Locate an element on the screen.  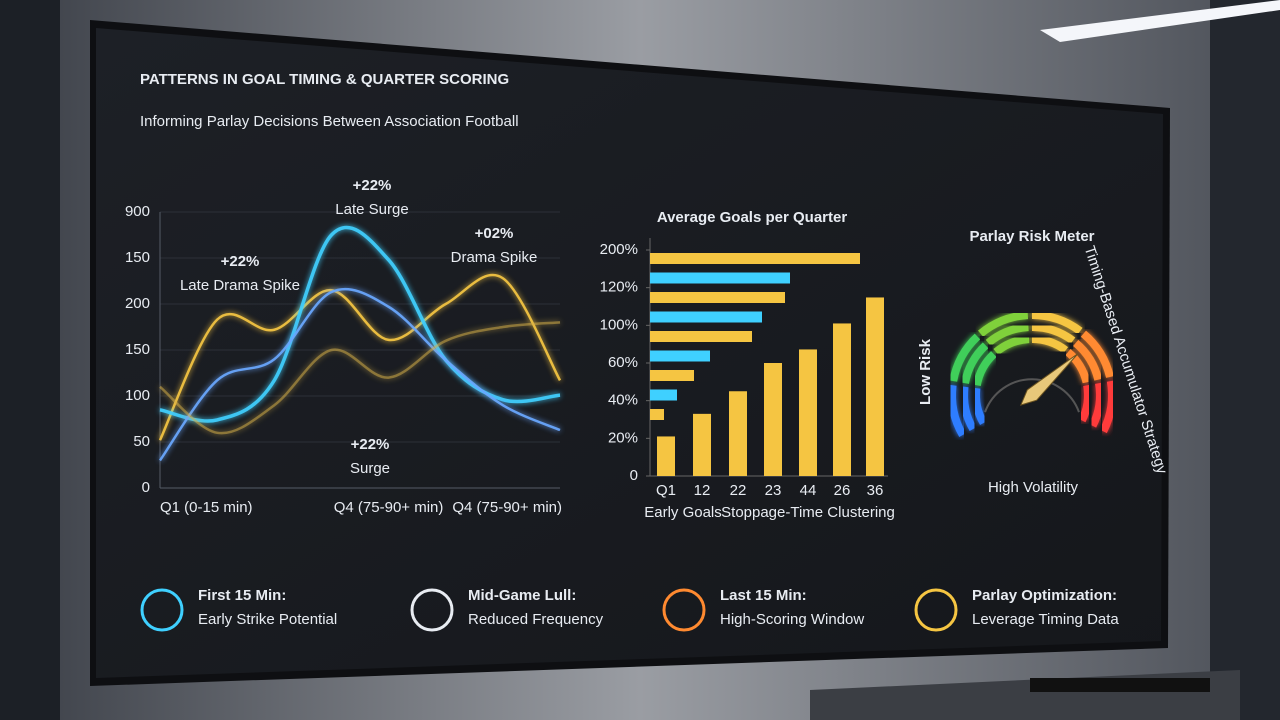
right-window is located at coordinates (1245, 360).